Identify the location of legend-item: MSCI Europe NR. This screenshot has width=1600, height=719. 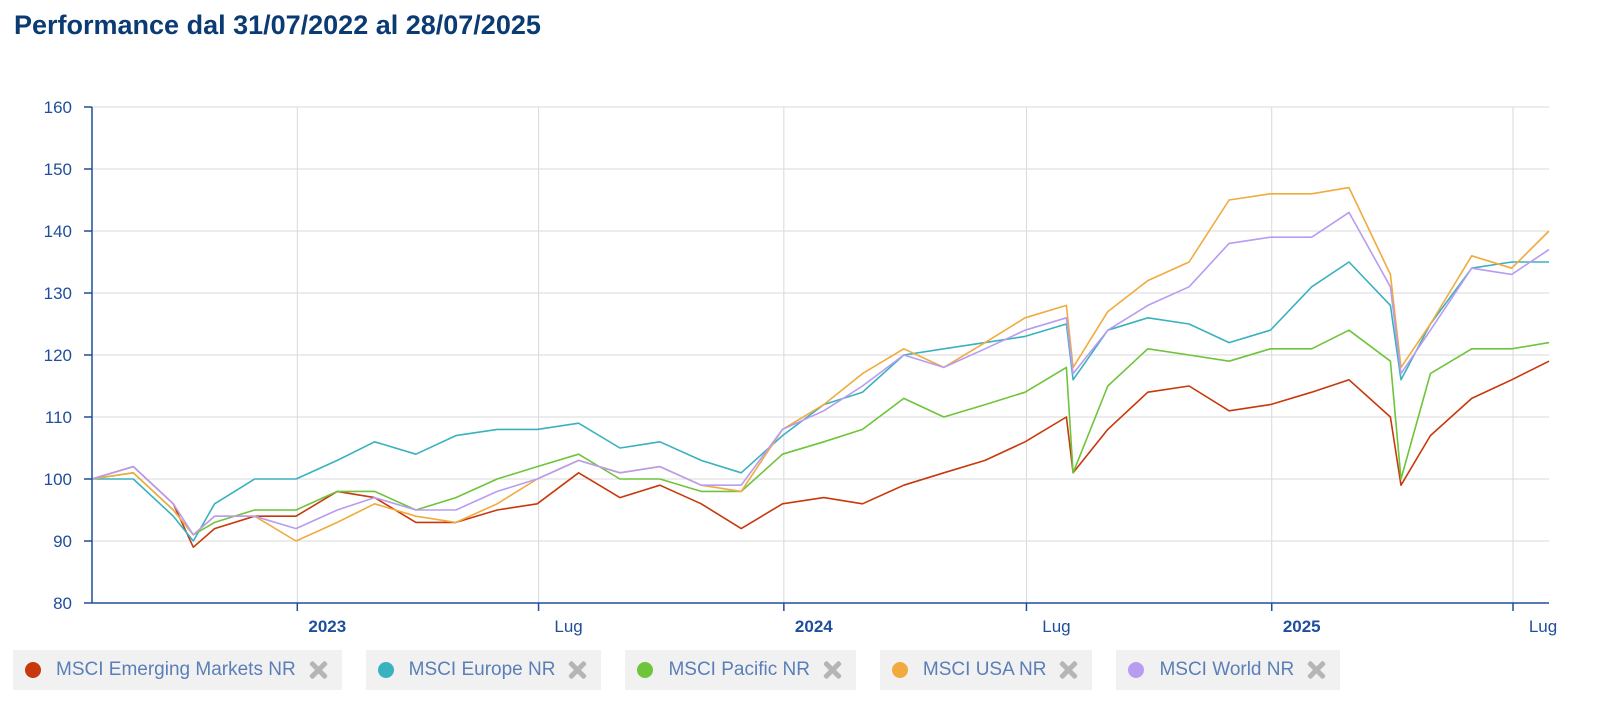
(483, 670).